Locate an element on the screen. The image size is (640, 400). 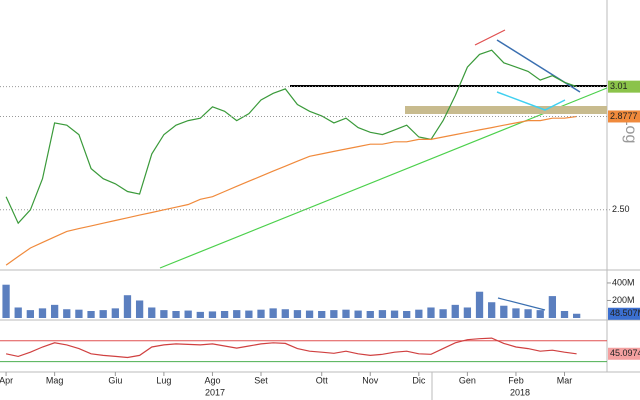
volume-trendline is located at coordinates (521, 304).